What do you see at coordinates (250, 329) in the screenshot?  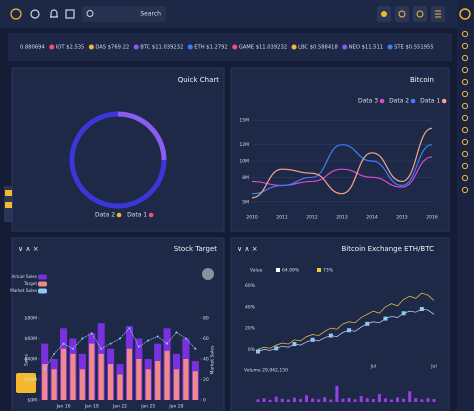 I see `y-tick-label: 20%` at bounding box center [250, 329].